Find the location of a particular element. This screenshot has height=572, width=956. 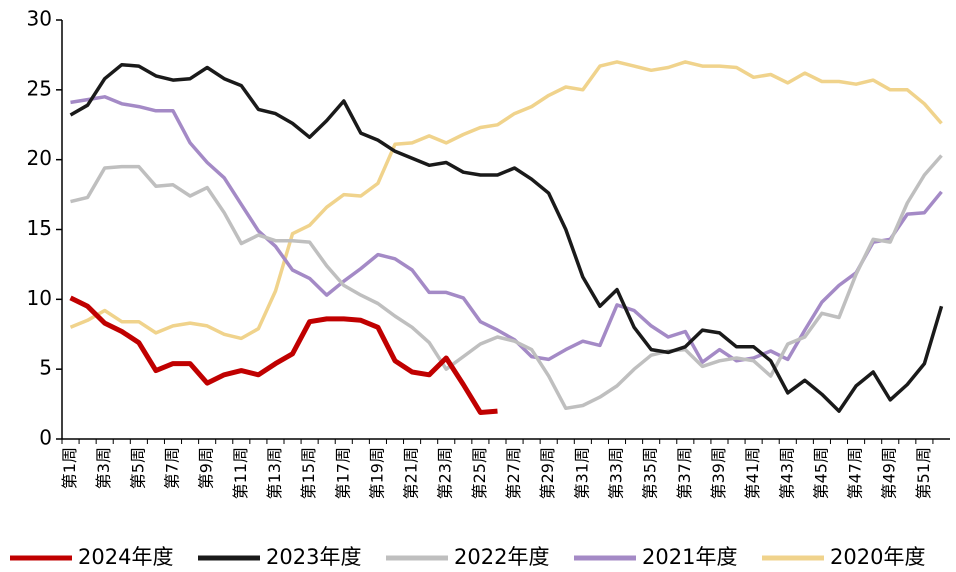

x-tick-label: 第23周 is located at coordinates (445, 473).